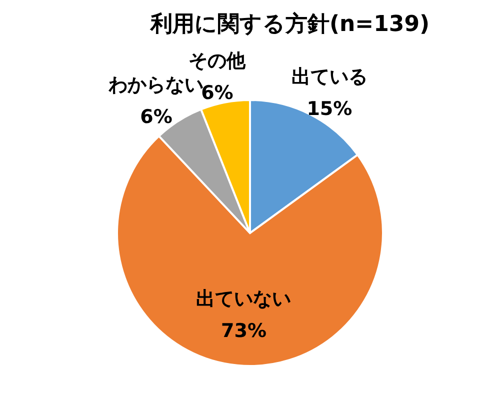 This screenshot has width=500, height=402. I want to click on data-label: 73%, so click(243, 331).